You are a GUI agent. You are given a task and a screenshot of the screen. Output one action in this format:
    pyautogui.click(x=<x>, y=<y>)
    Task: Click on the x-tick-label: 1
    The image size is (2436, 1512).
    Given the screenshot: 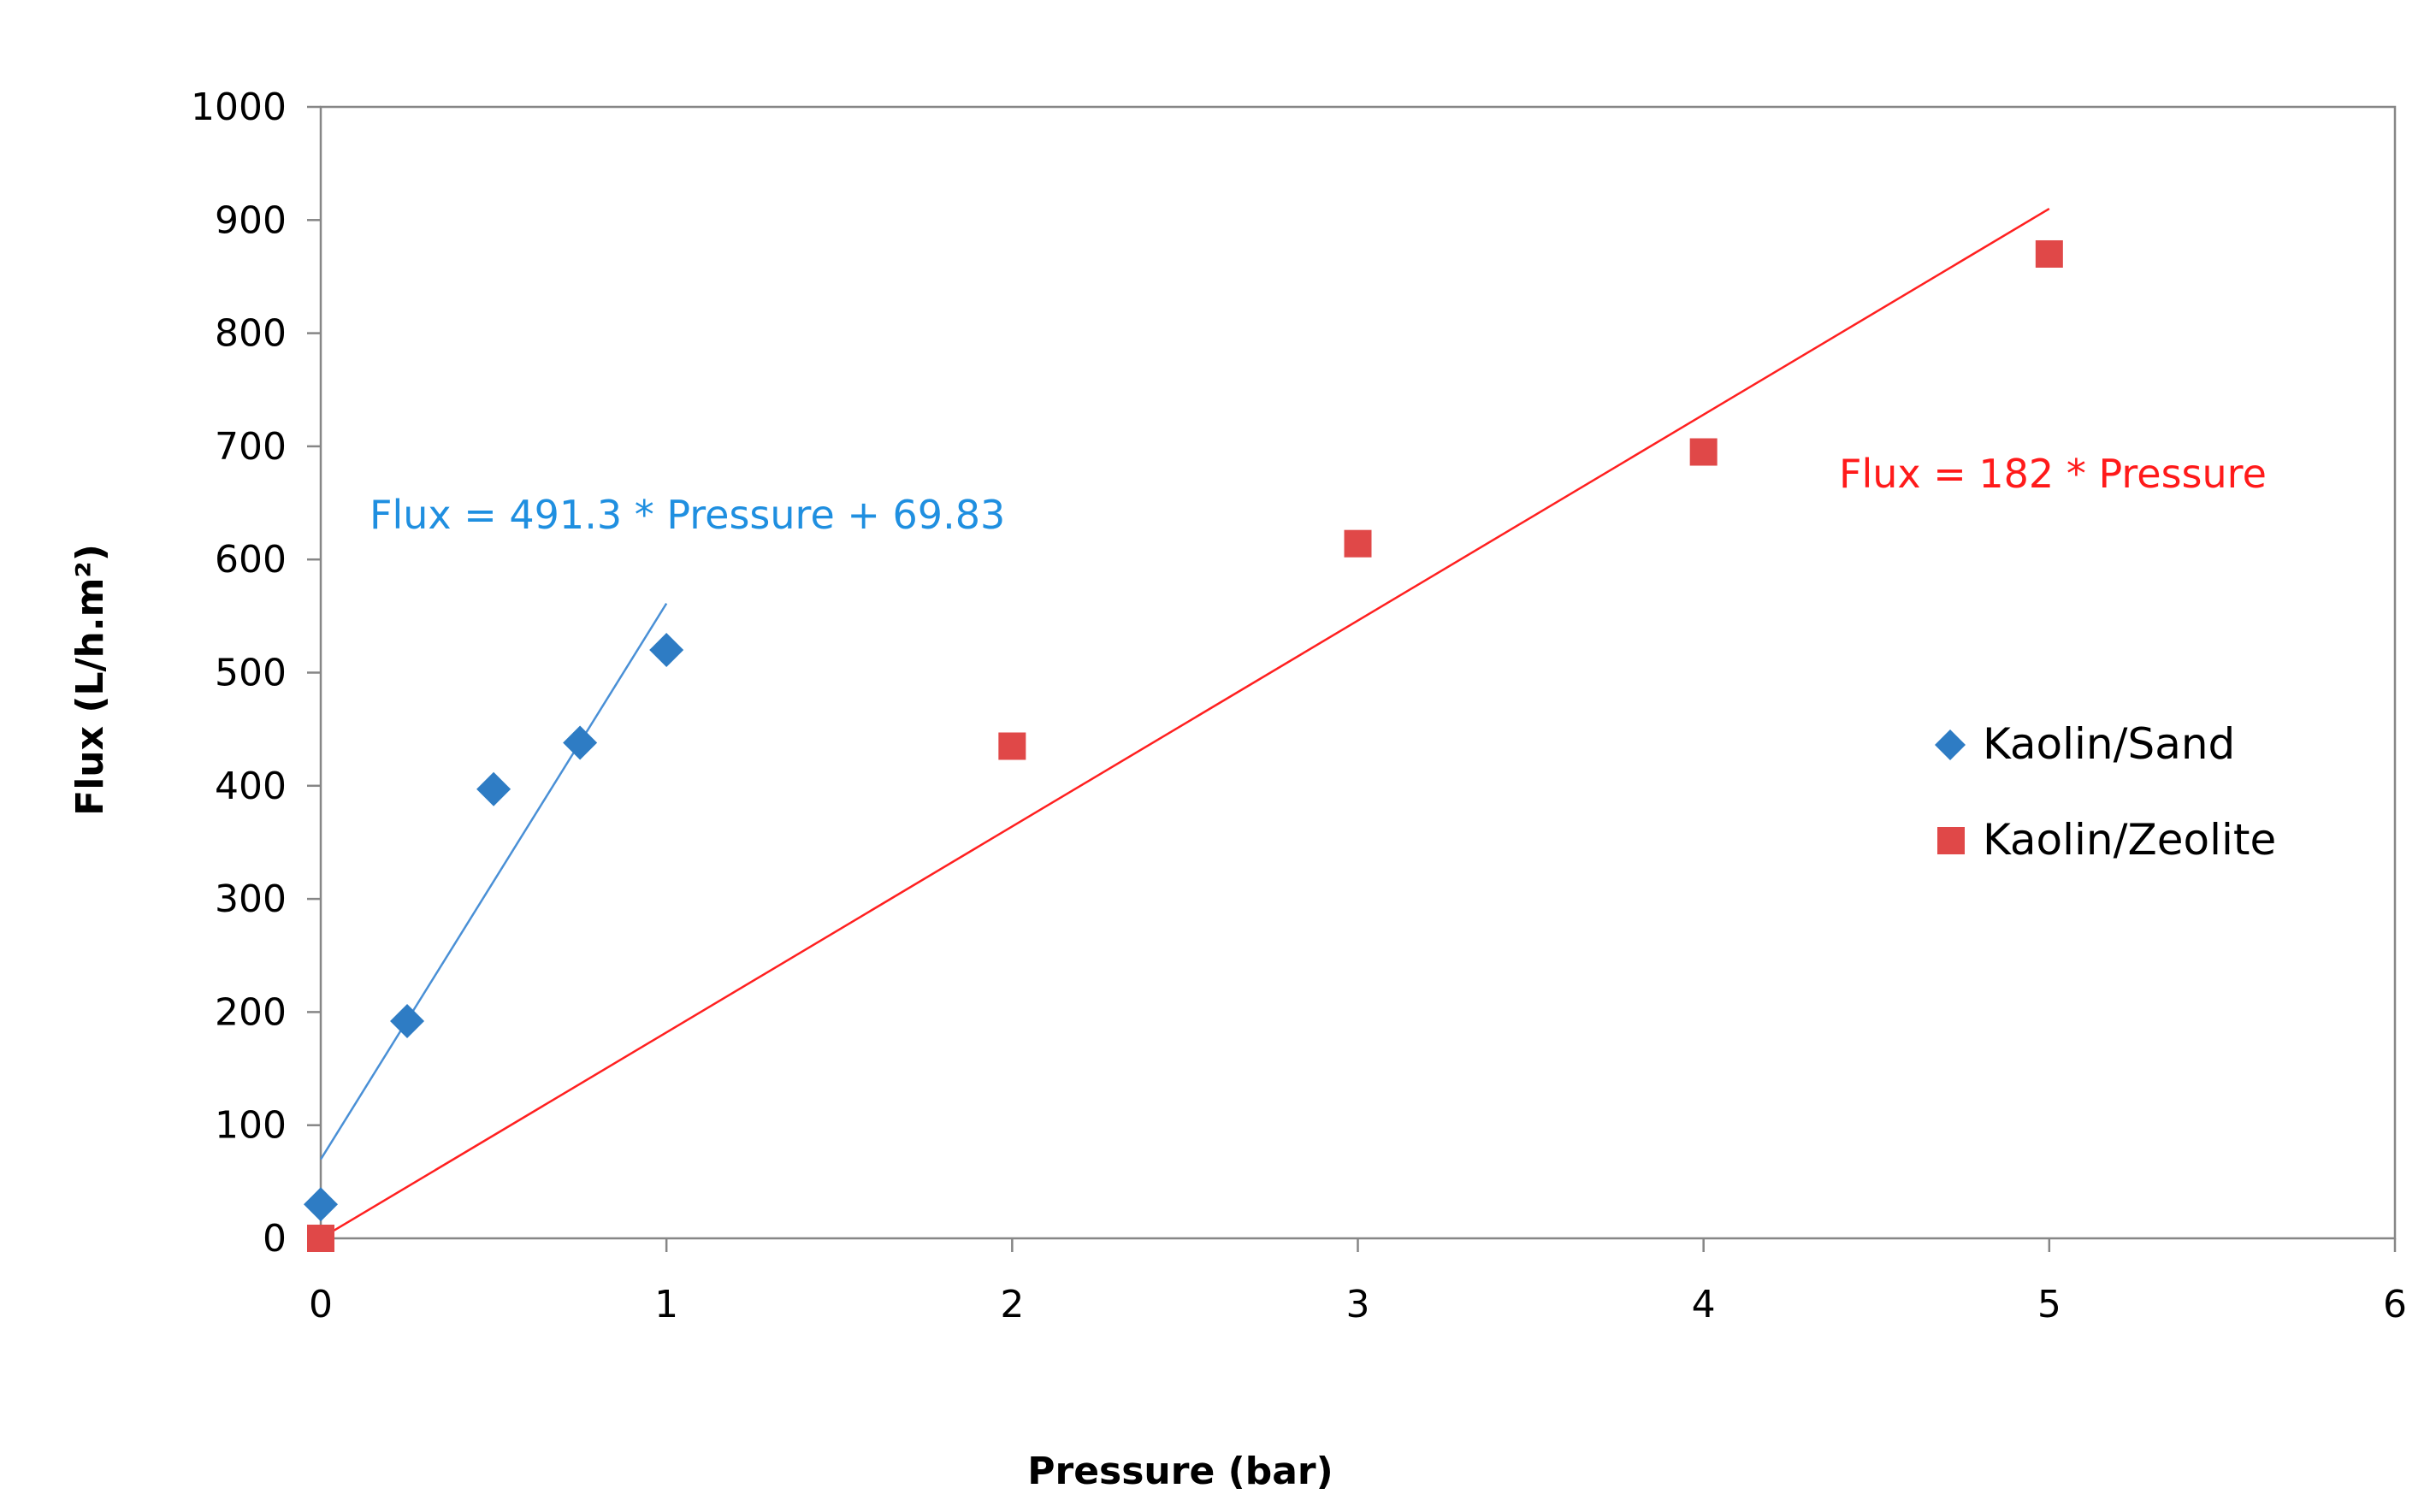 What is the action you would take?
    pyautogui.click(x=666, y=1304)
    